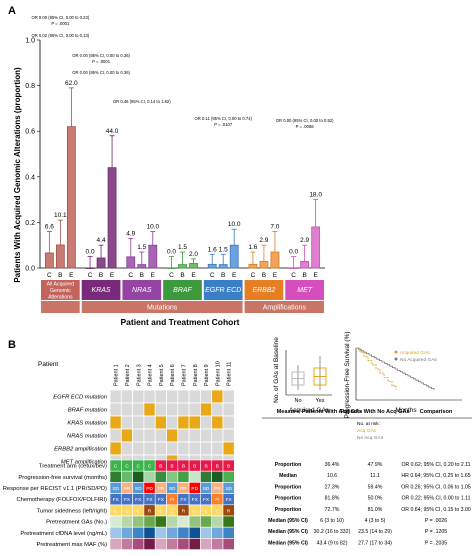 The image size is (474, 556). I want to click on value-label: 0.0, so click(171, 252).